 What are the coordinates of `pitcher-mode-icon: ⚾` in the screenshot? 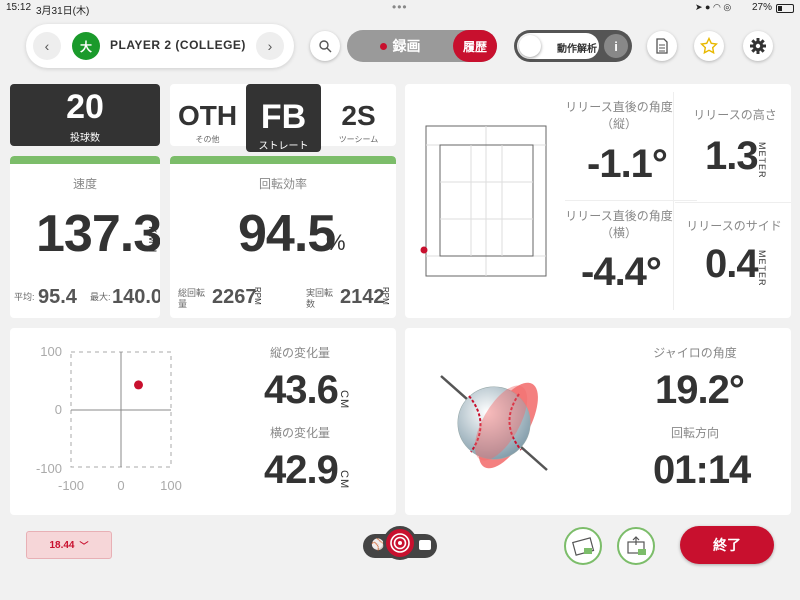 It's located at (378, 545).